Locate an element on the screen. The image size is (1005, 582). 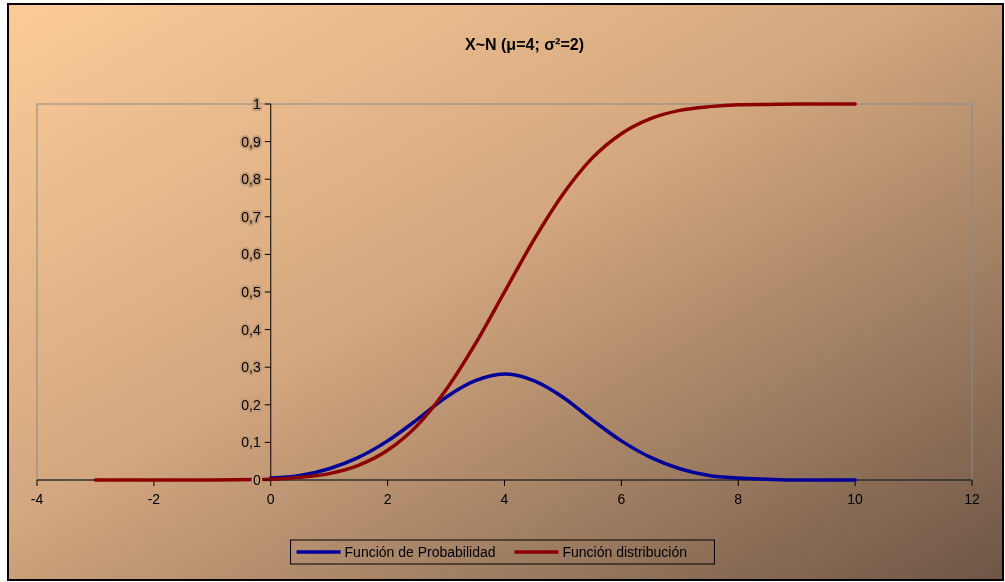
y-tick-label: 0,9 is located at coordinates (251, 141).